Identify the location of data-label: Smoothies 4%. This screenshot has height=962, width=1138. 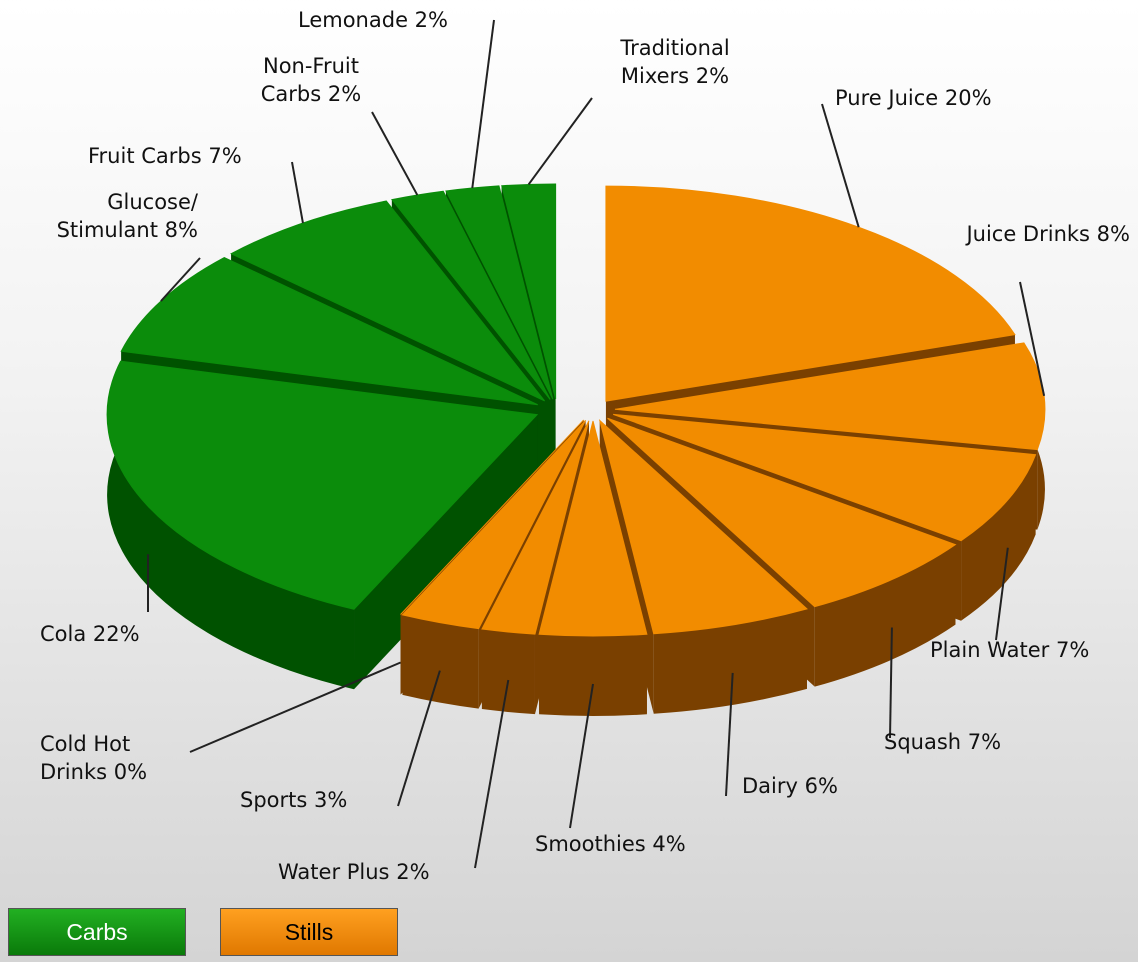
(640, 844).